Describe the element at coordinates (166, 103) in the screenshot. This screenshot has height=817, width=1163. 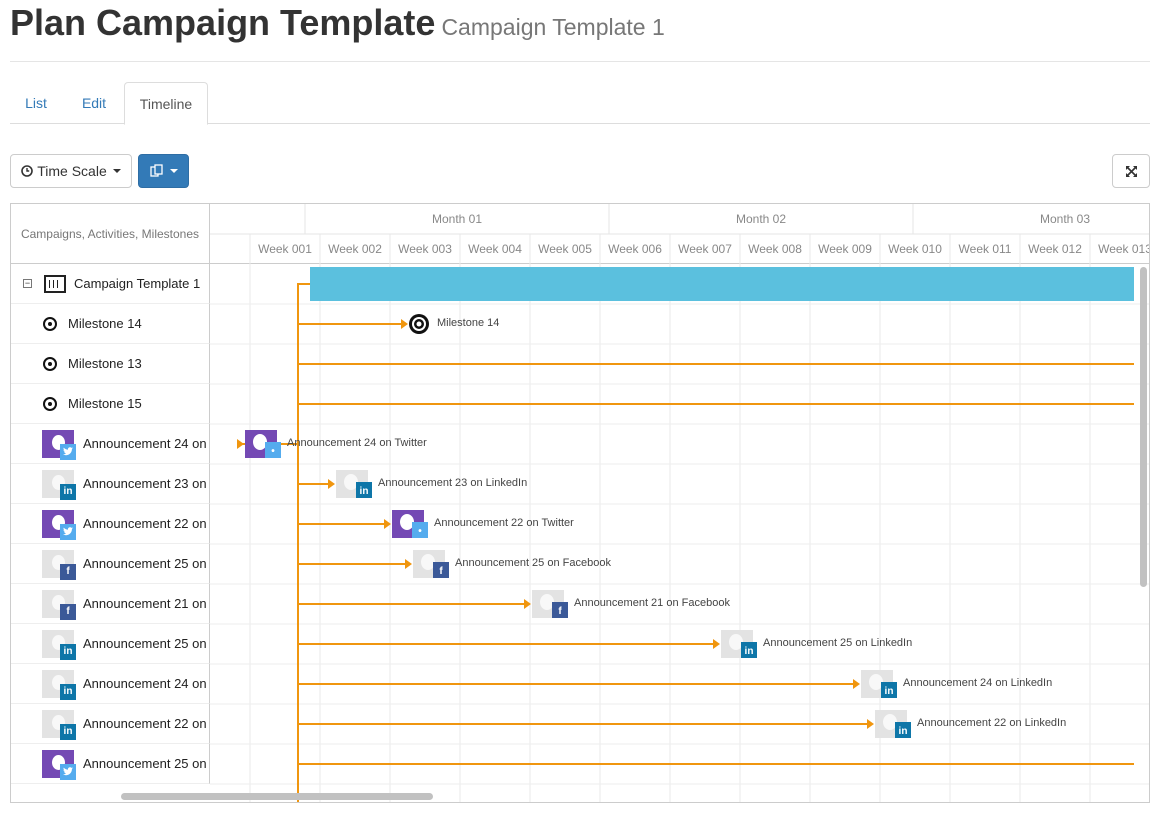
I see `tab-timeline: Timeline` at that location.